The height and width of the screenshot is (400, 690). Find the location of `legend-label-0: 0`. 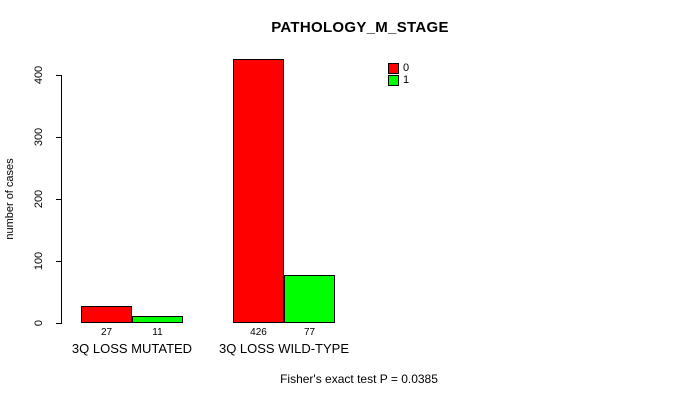

legend-label-0: 0 is located at coordinates (406, 68).